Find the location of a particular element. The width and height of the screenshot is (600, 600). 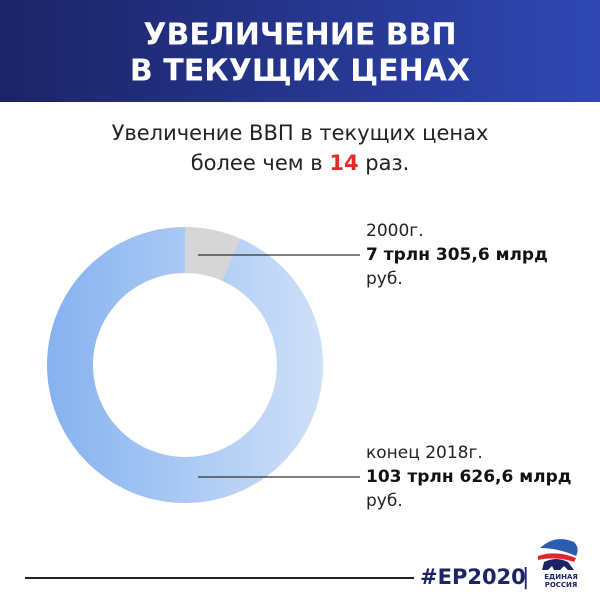

ratio: 14 is located at coordinates (343, 163).